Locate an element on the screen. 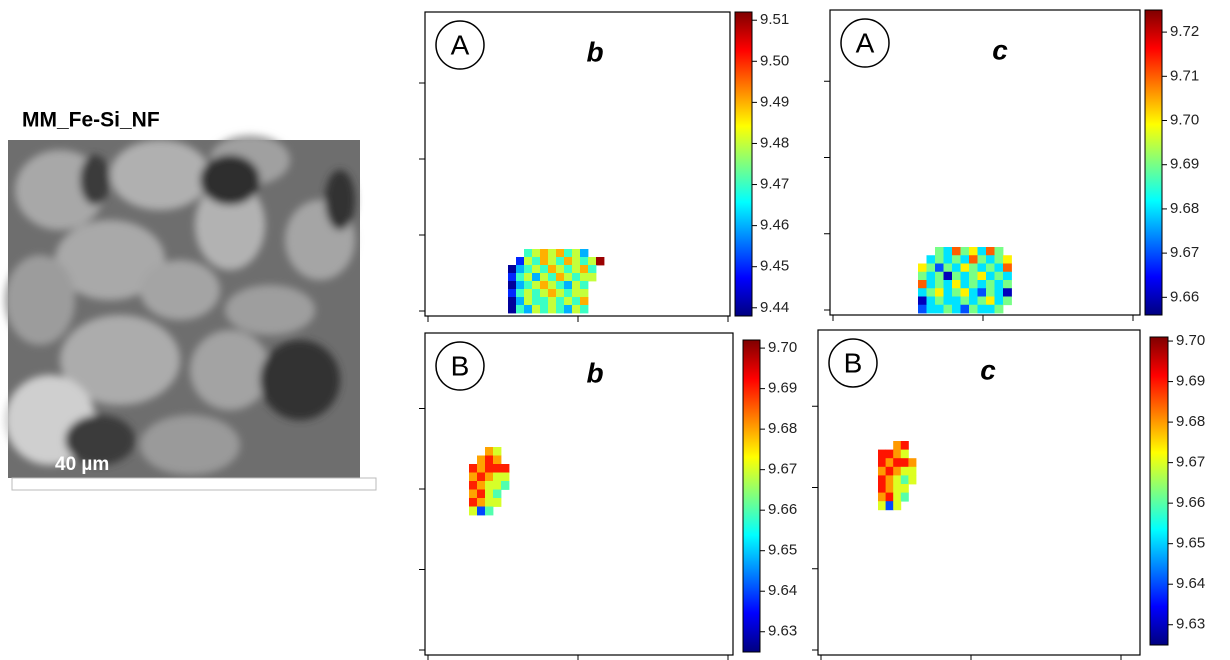 This screenshot has width=1230, height=660. panel-label: A is located at coordinates (865, 42).